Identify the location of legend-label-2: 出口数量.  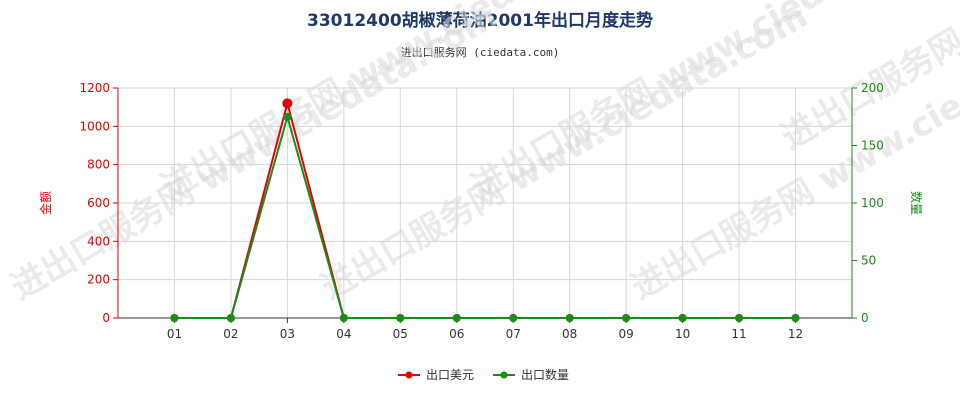
(545, 374).